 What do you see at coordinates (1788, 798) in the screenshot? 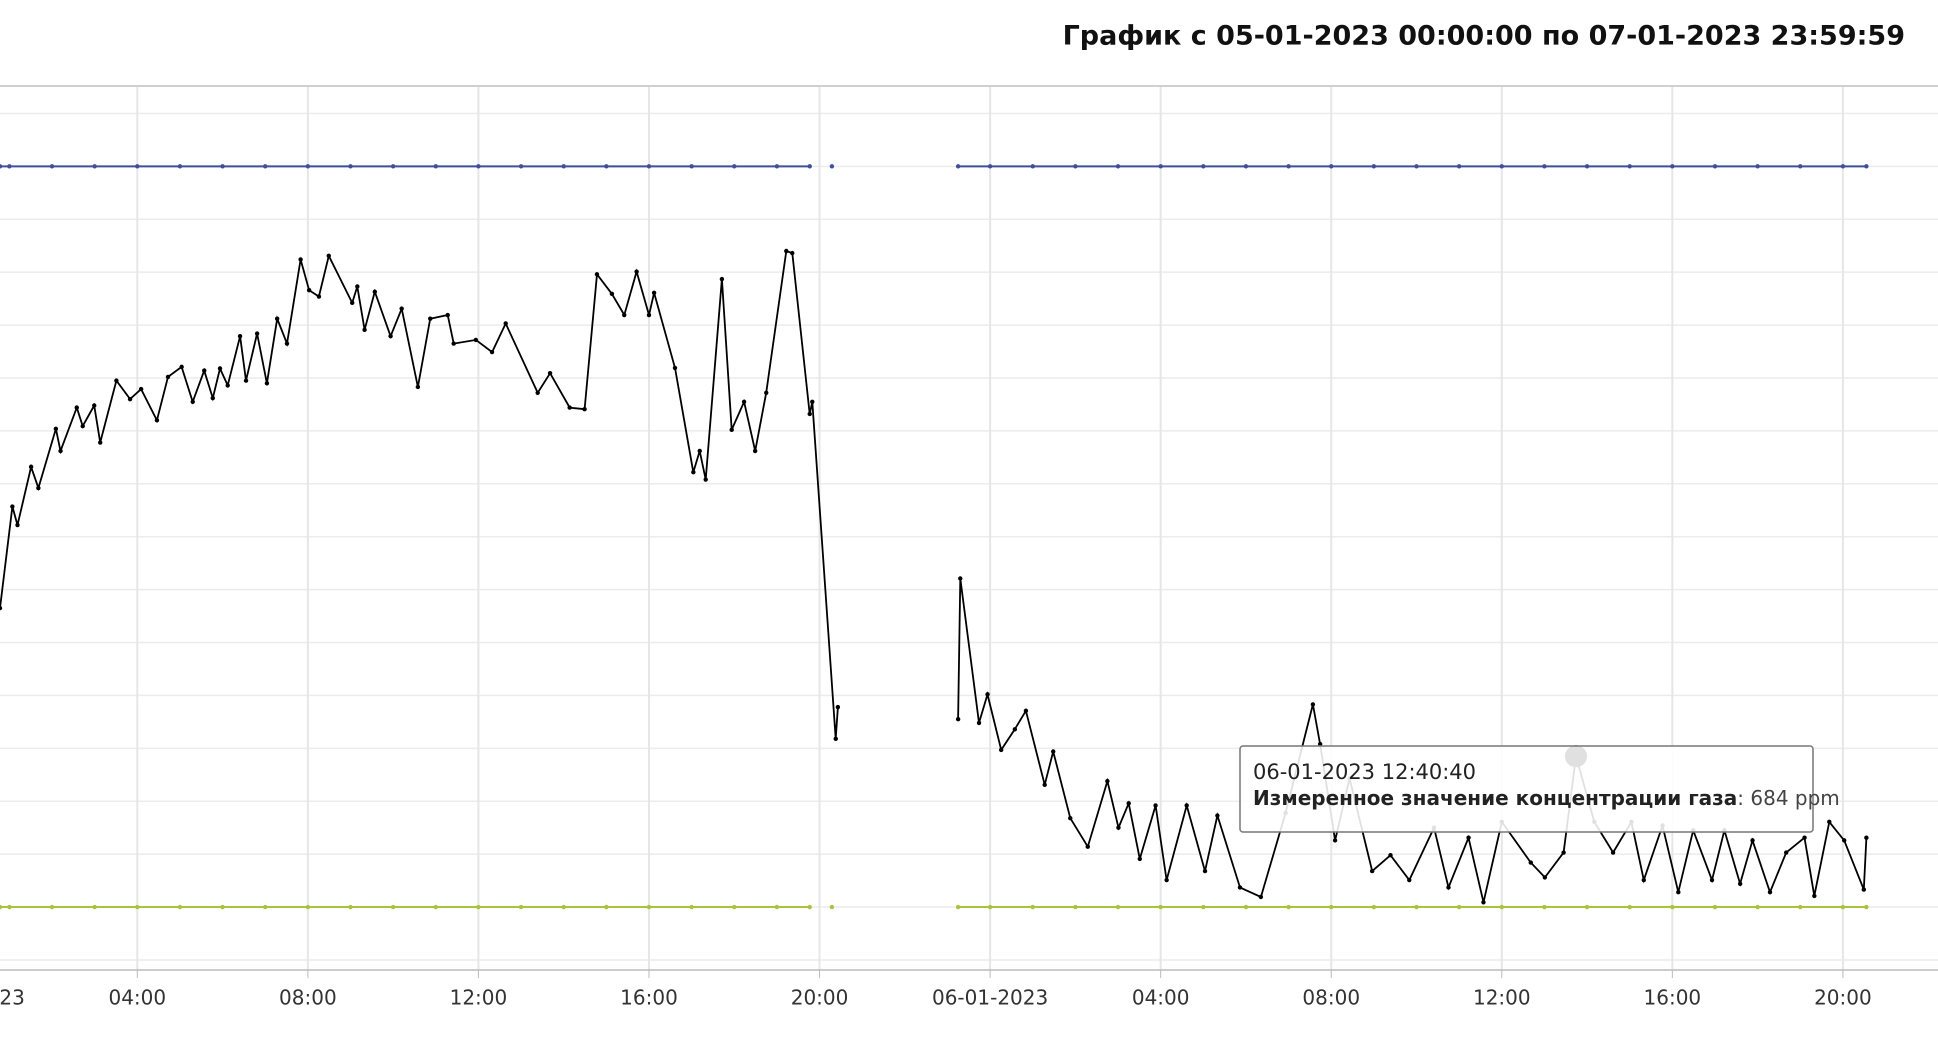
I see `tooltip-value: : 684 ppm` at bounding box center [1788, 798].